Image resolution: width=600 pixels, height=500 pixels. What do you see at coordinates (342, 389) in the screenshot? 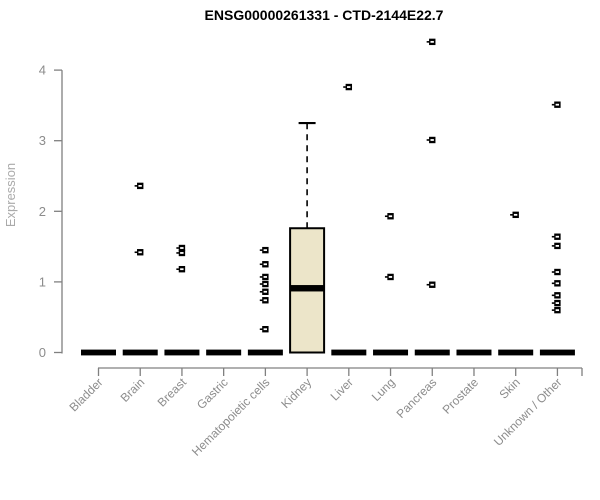
I see `x-tick-label: Liver` at bounding box center [342, 389].